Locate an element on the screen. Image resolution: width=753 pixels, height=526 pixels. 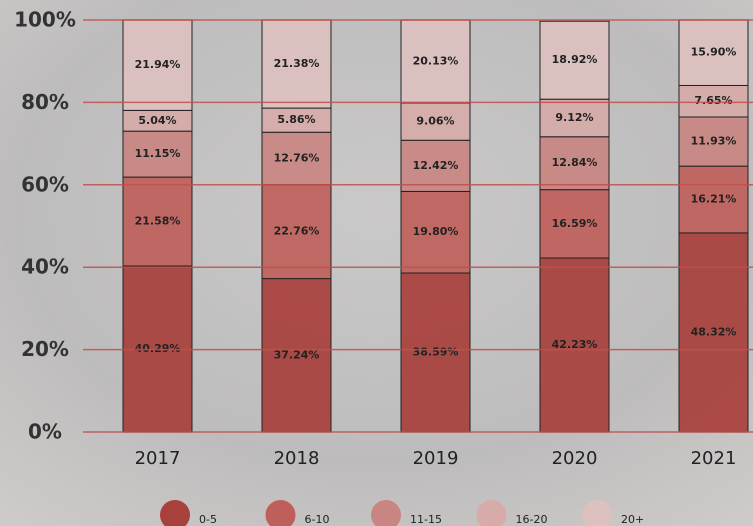
data-label: 15.90% is located at coordinates (714, 52).